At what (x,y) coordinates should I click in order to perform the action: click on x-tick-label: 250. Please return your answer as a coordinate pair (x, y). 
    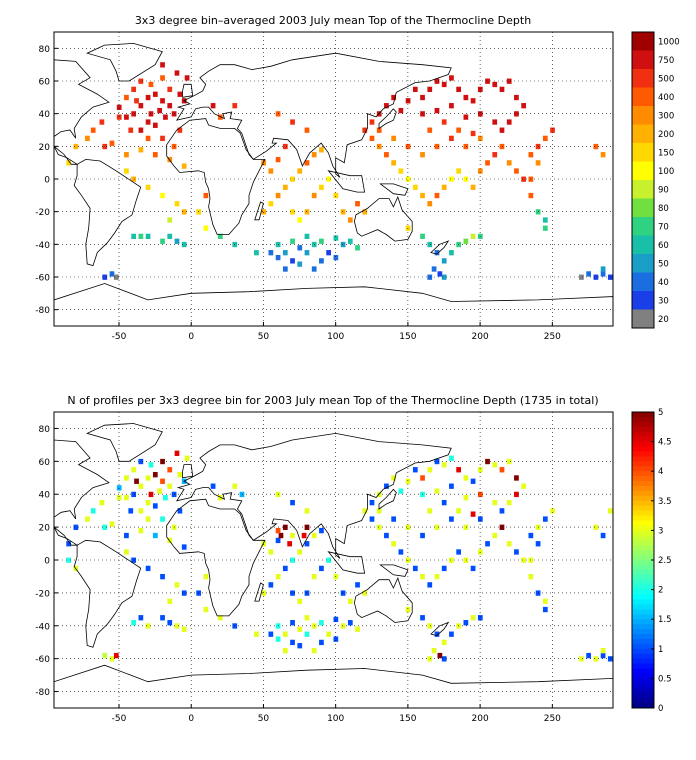
    Looking at the image, I should click on (552, 337).